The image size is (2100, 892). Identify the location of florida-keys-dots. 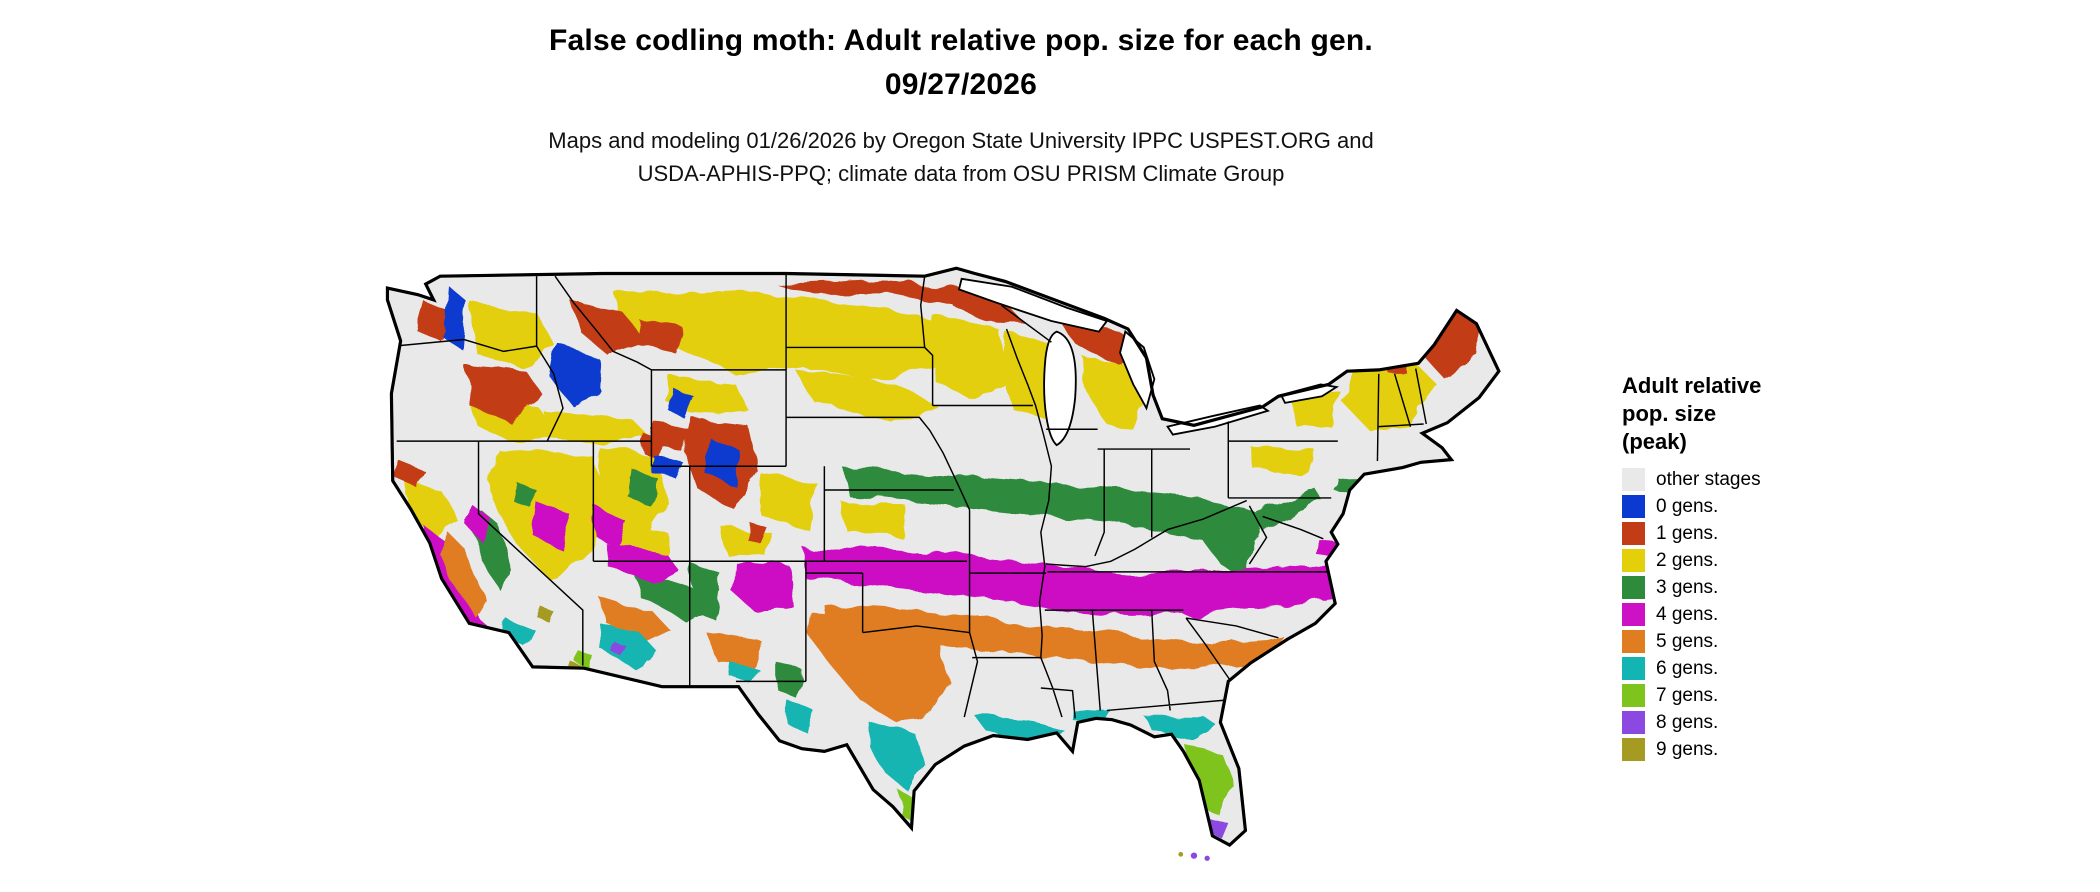
(1194, 856).